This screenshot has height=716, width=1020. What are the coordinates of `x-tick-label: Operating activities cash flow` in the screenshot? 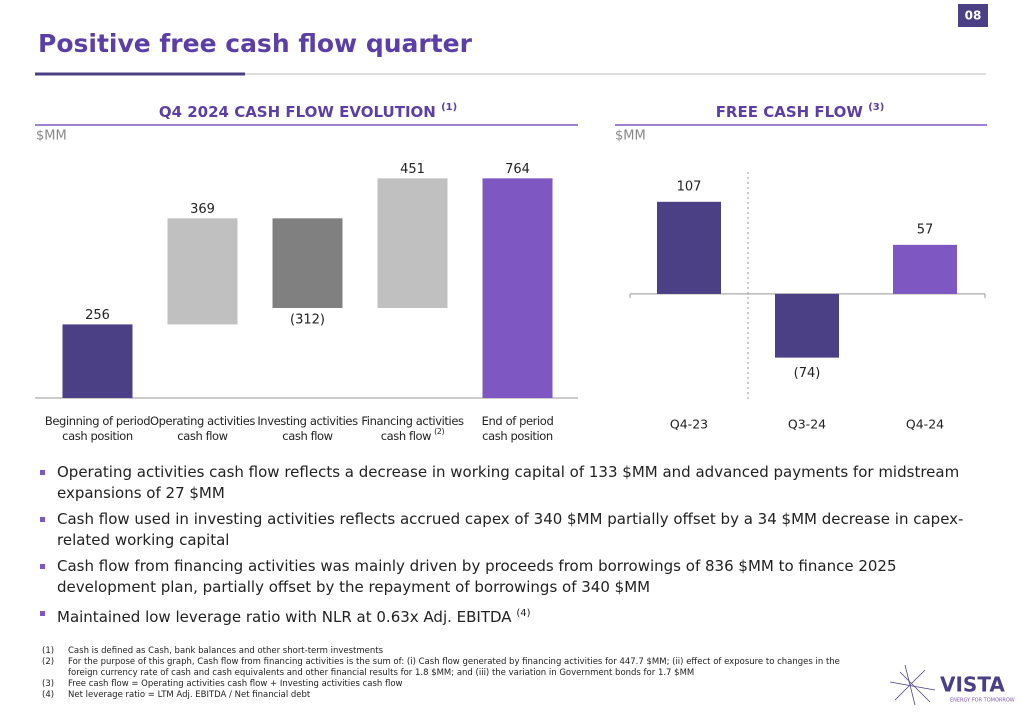 It's located at (202, 428).